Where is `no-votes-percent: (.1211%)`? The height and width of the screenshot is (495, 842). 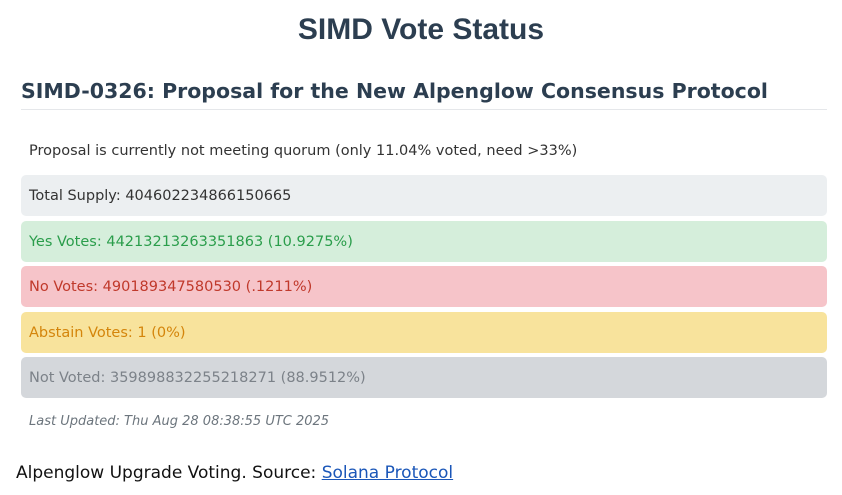
no-votes-percent: (.1211%) is located at coordinates (279, 286).